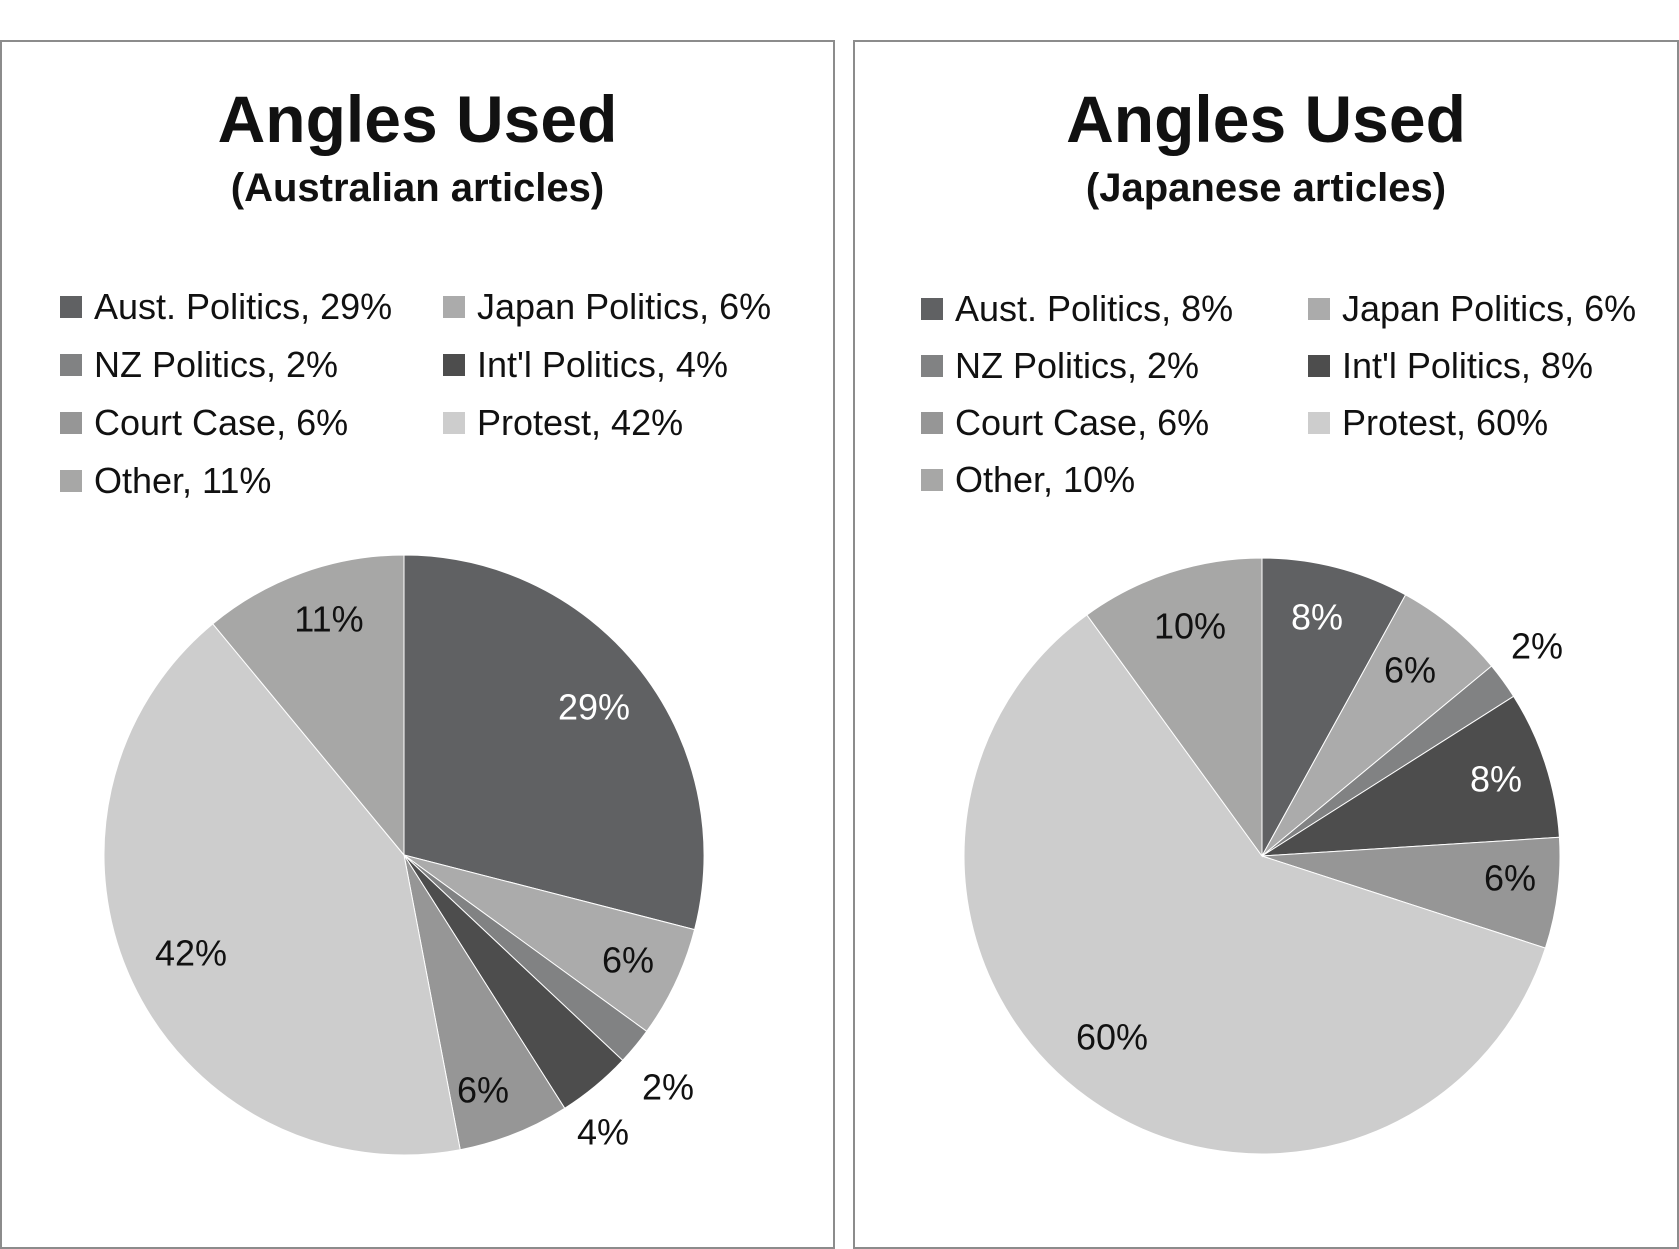 The height and width of the screenshot is (1249, 1679). What do you see at coordinates (1112, 1037) in the screenshot?
I see `data-label: 60%` at bounding box center [1112, 1037].